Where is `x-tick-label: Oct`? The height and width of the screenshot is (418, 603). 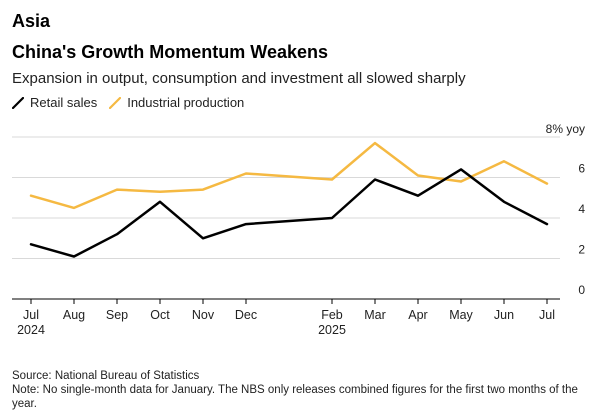
x-tick-label: Oct is located at coordinates (160, 315).